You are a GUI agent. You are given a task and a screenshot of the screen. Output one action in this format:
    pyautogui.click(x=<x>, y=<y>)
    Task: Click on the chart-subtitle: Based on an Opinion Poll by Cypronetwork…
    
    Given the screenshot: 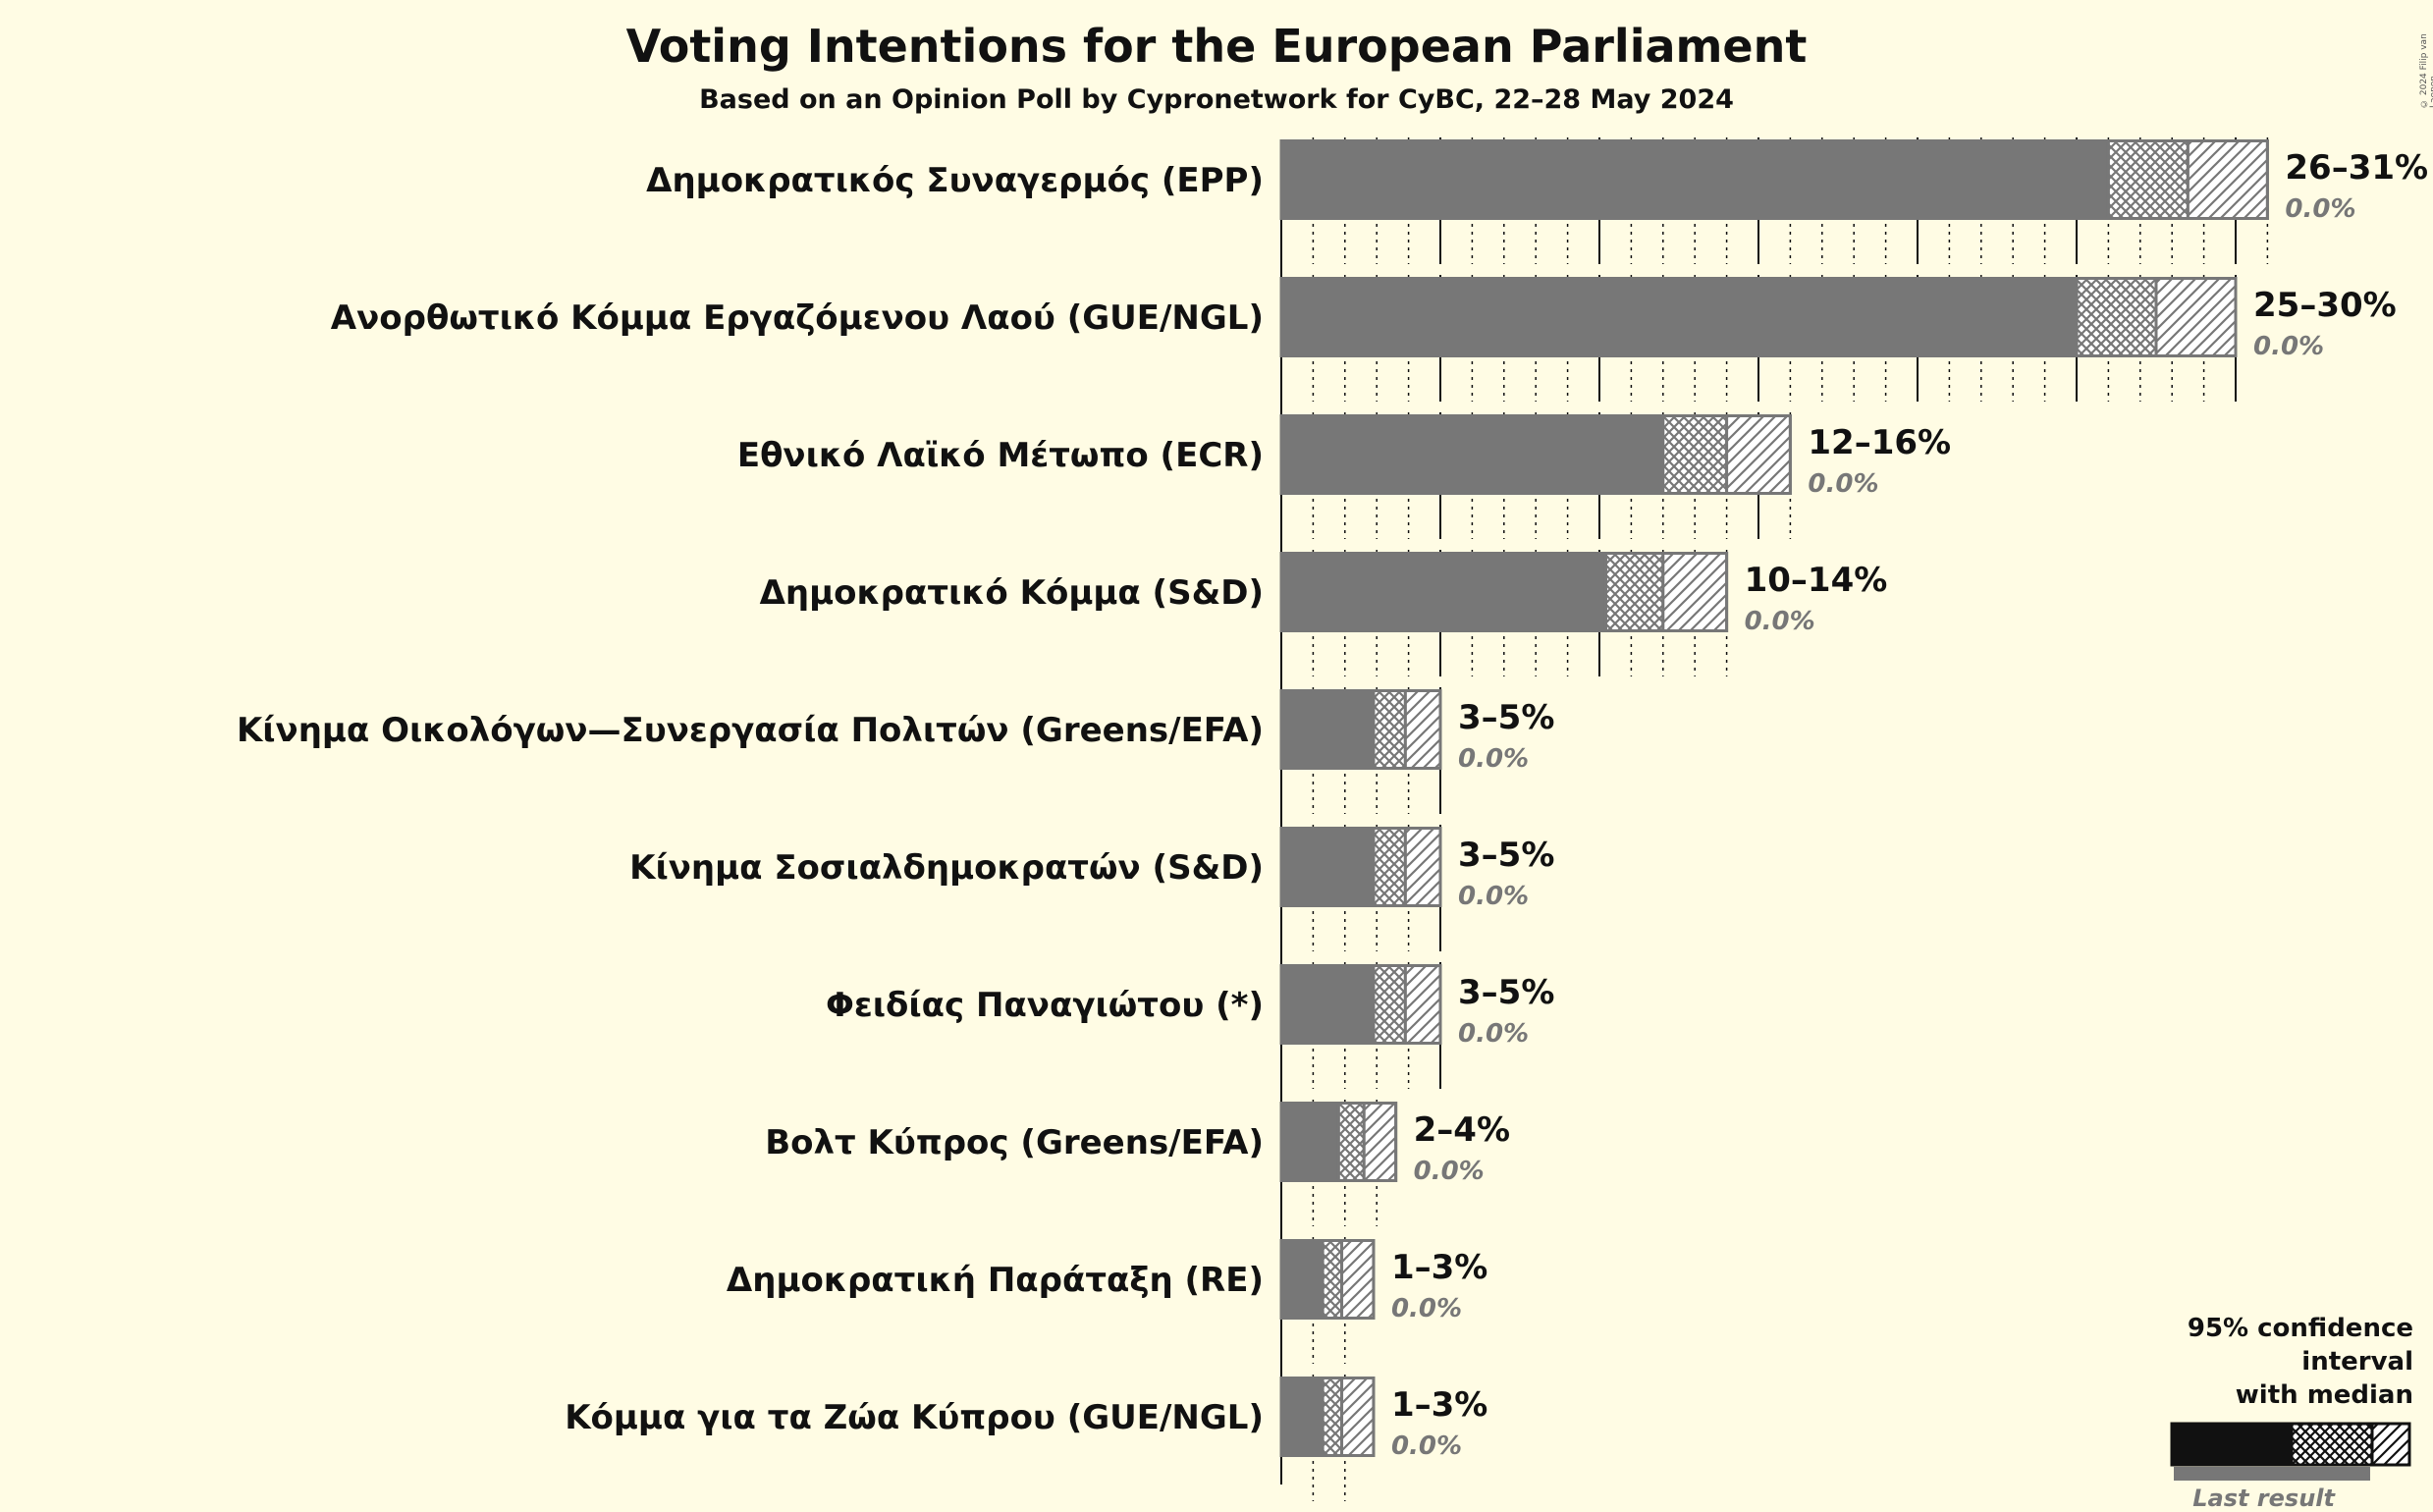 What is the action you would take?
    pyautogui.click(x=1216, y=99)
    